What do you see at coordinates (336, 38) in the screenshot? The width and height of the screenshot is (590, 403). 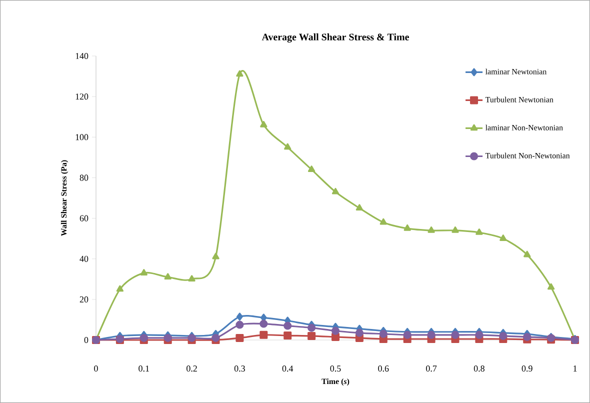 I see `chart-title: Average Wall Shear Stress & Time` at bounding box center [336, 38].